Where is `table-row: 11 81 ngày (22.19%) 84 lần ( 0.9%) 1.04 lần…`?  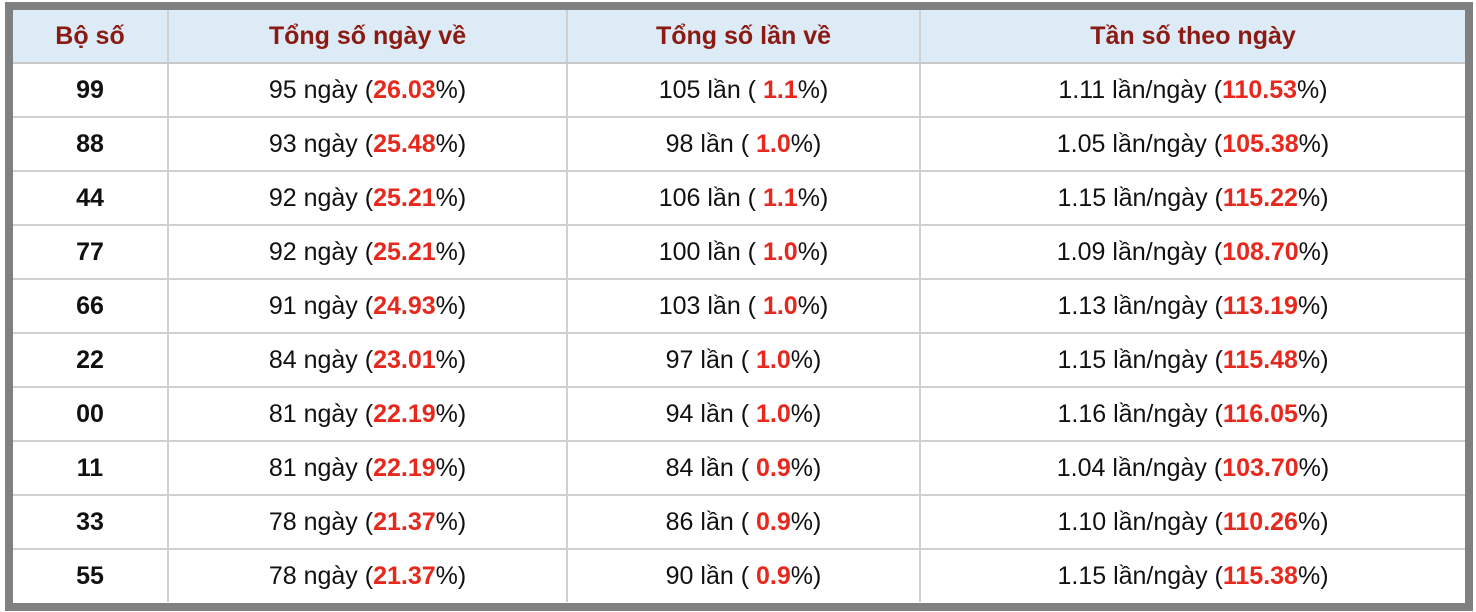 table-row: 11 81 ngày (22.19%) 84 lần ( 0.9%) 1.04 lần… is located at coordinates (739, 468).